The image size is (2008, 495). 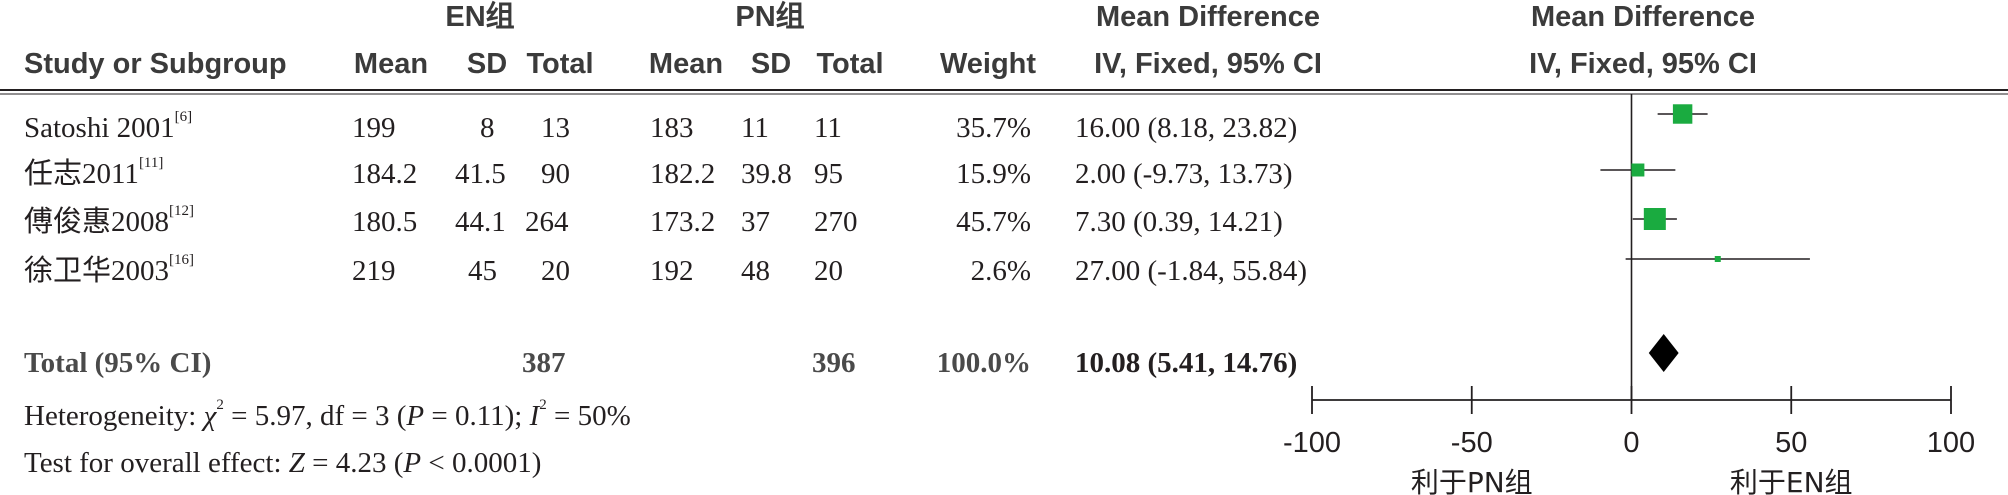 I want to click on en-mean-header: Mean, so click(x=391, y=64).